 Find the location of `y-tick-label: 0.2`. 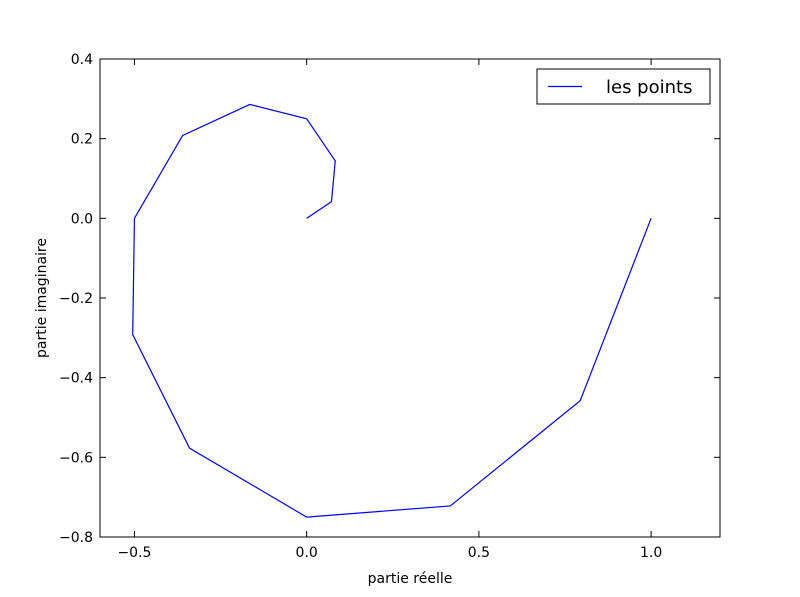

y-tick-label: 0.2 is located at coordinates (82, 140).